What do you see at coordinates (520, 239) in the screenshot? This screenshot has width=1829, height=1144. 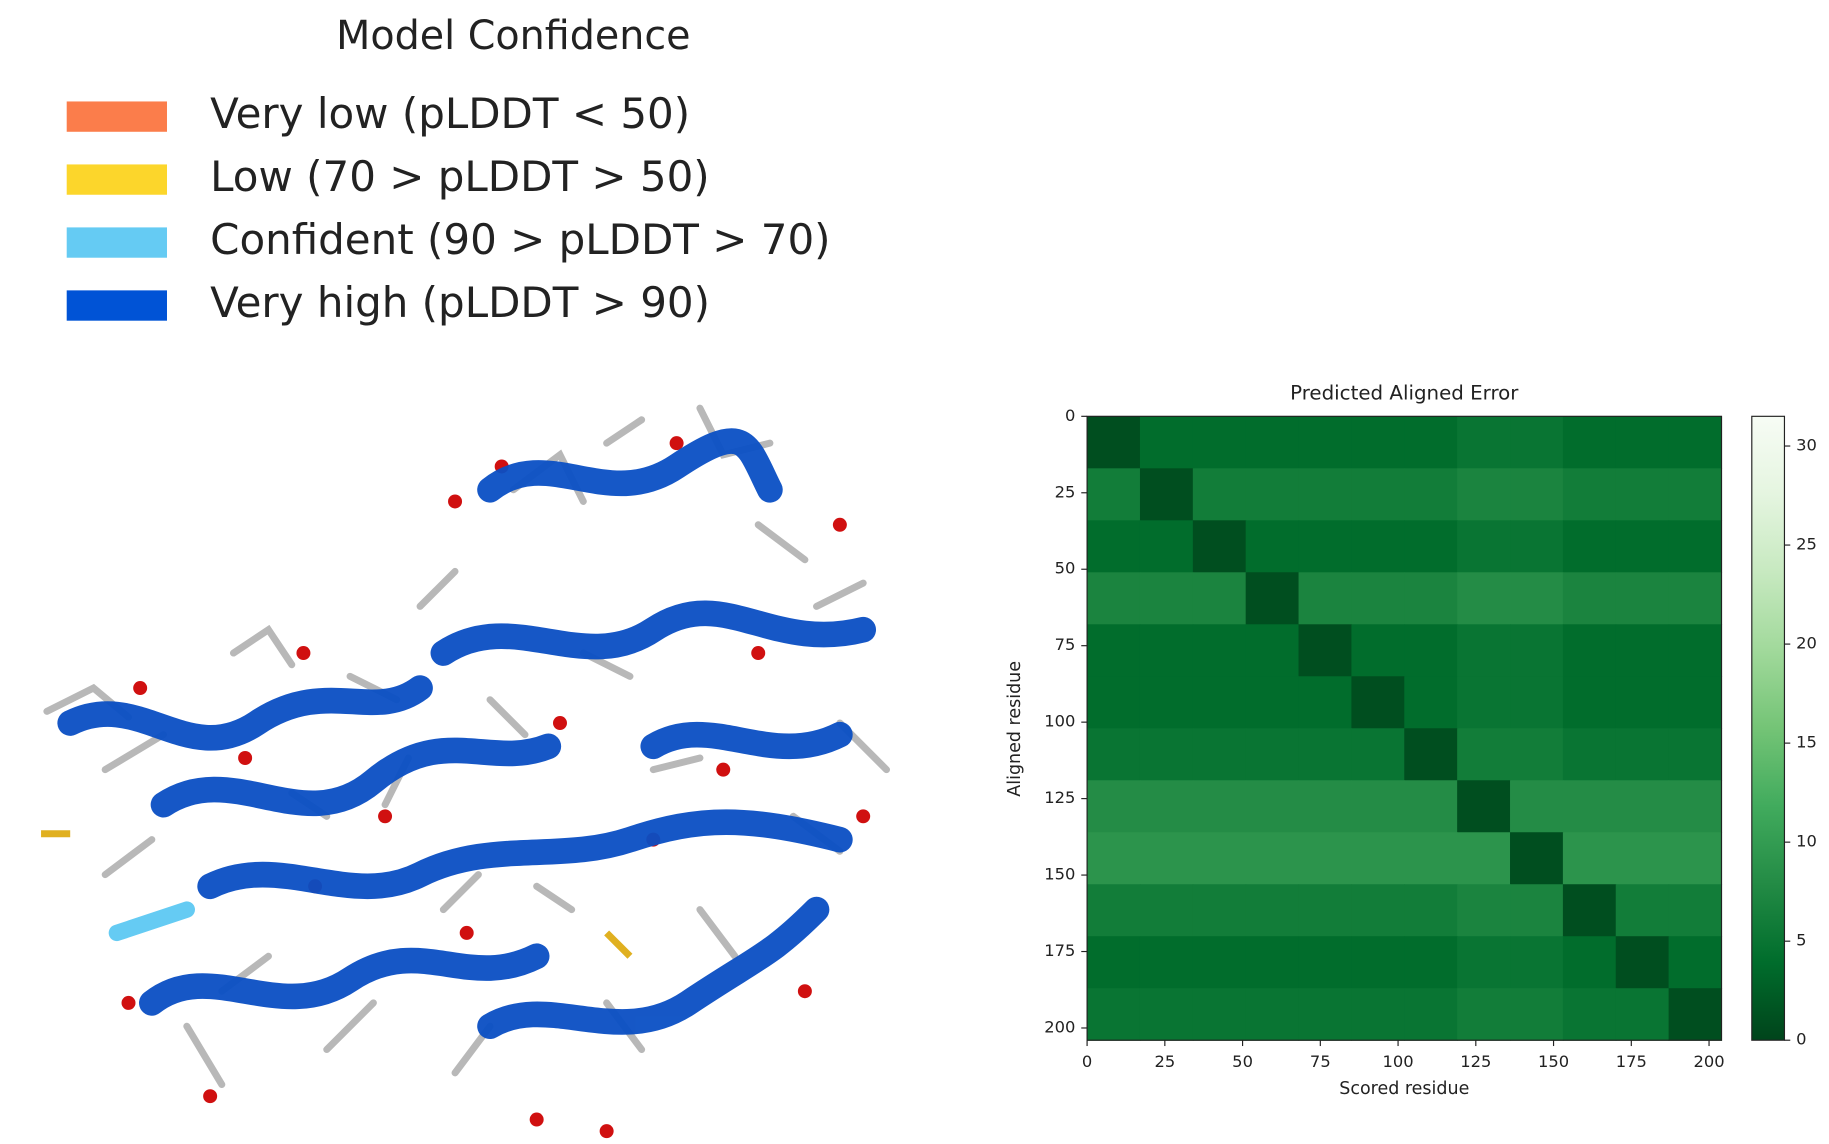 I see `legend-label: Confident (90 > pLDDT > 70)` at bounding box center [520, 239].